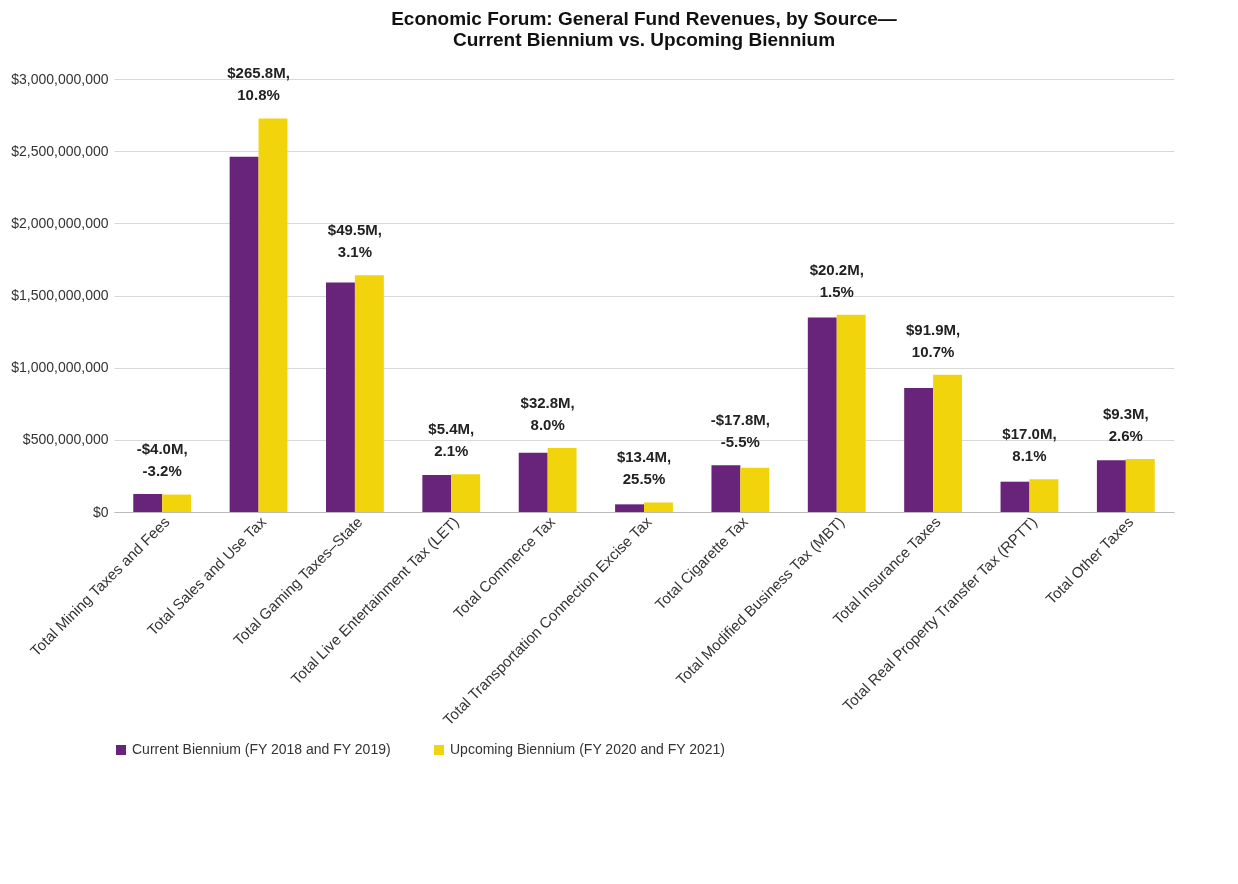 The width and height of the screenshot is (1238, 884). Describe the element at coordinates (60, 150) in the screenshot. I see `y-tick-label: $2,500,000,000` at that location.